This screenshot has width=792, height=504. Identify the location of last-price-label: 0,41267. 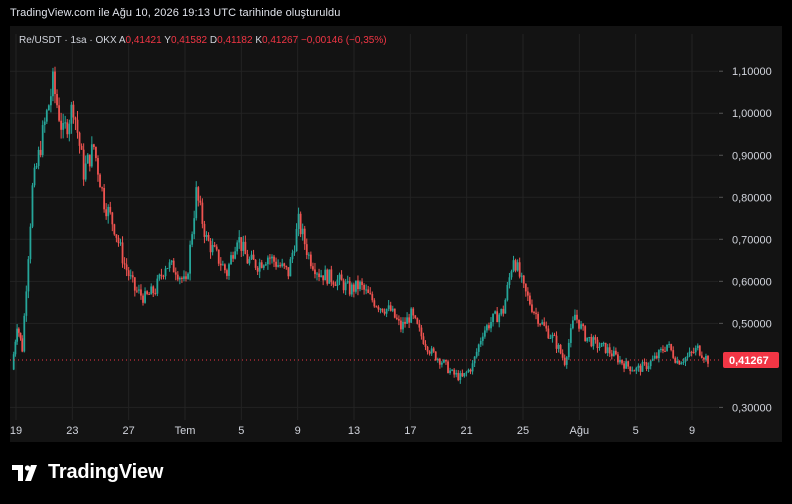
(749, 361).